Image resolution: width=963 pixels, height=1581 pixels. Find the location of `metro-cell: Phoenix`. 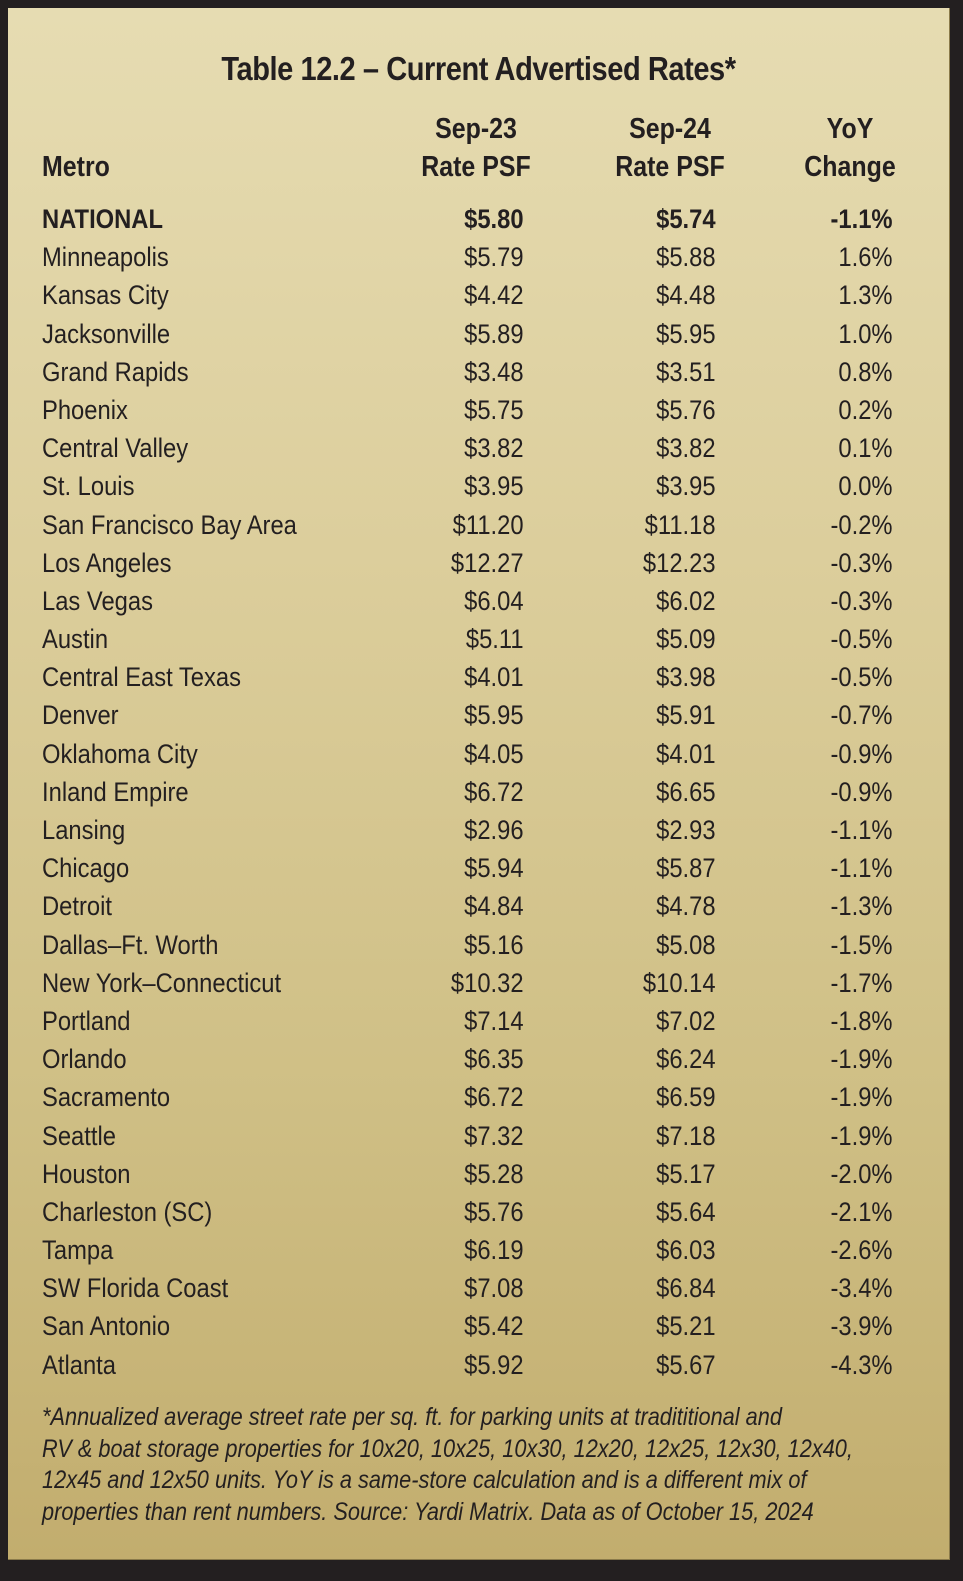

metro-cell: Phoenix is located at coordinates (85, 409).